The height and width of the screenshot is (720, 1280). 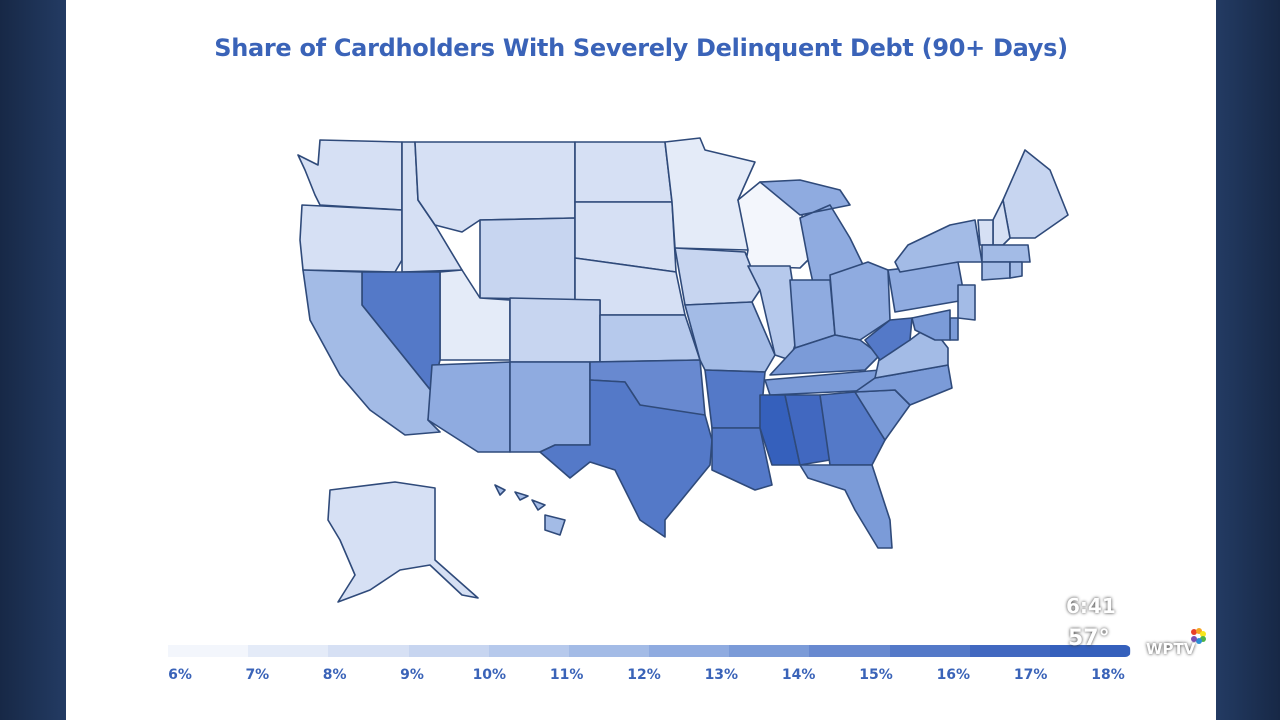 I want to click on state-or, so click(x=351, y=238).